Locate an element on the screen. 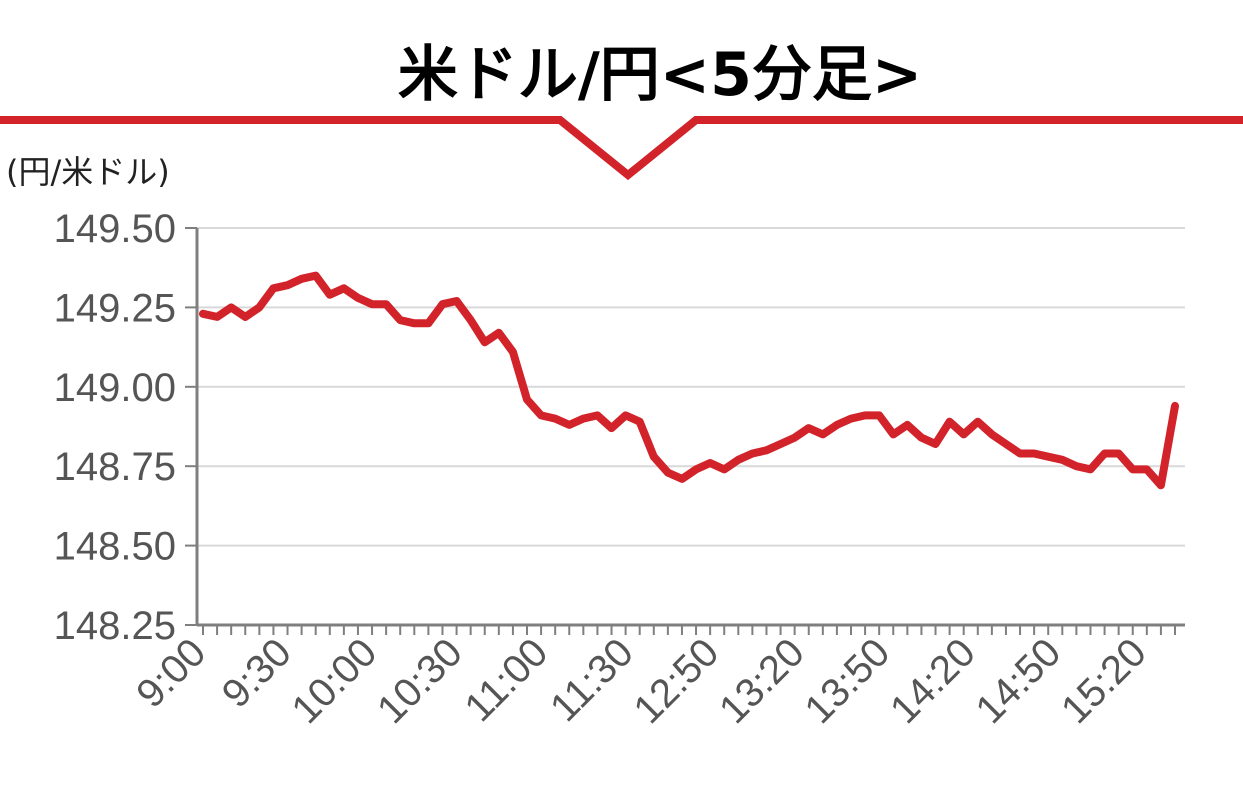 Image resolution: width=1243 pixels, height=787 pixels. x-tick-label: 13:20 is located at coordinates (762, 681).